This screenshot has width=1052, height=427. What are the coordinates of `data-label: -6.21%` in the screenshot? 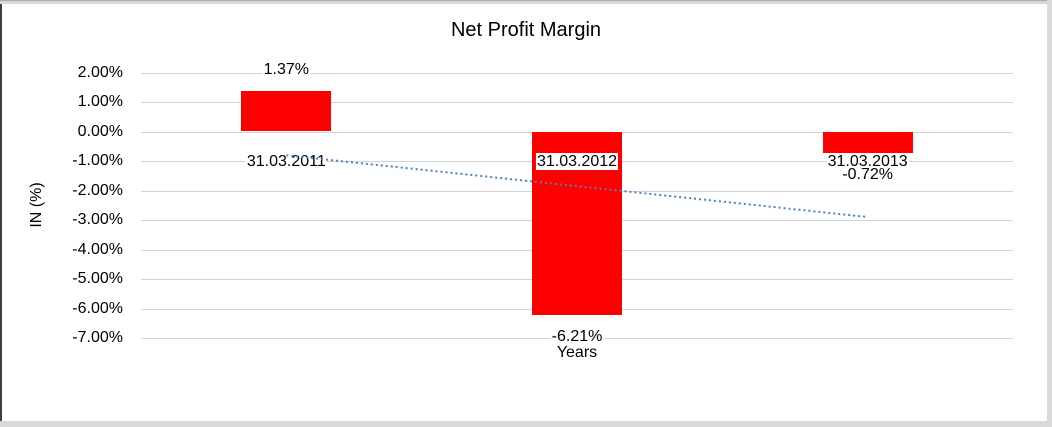 It's located at (577, 336).